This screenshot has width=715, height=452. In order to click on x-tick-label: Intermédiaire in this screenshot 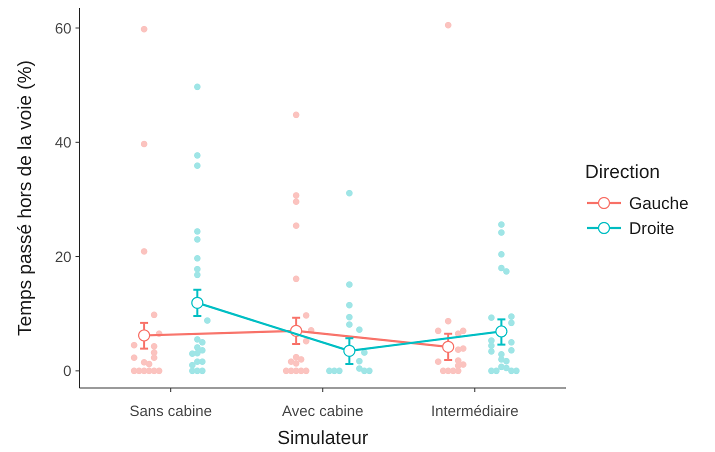, I will do `click(475, 411)`.